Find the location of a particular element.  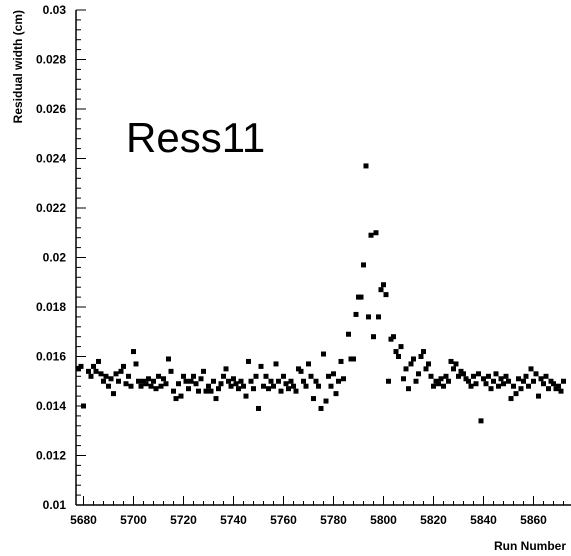

x-tick-label: 5700 is located at coordinates (133, 520).